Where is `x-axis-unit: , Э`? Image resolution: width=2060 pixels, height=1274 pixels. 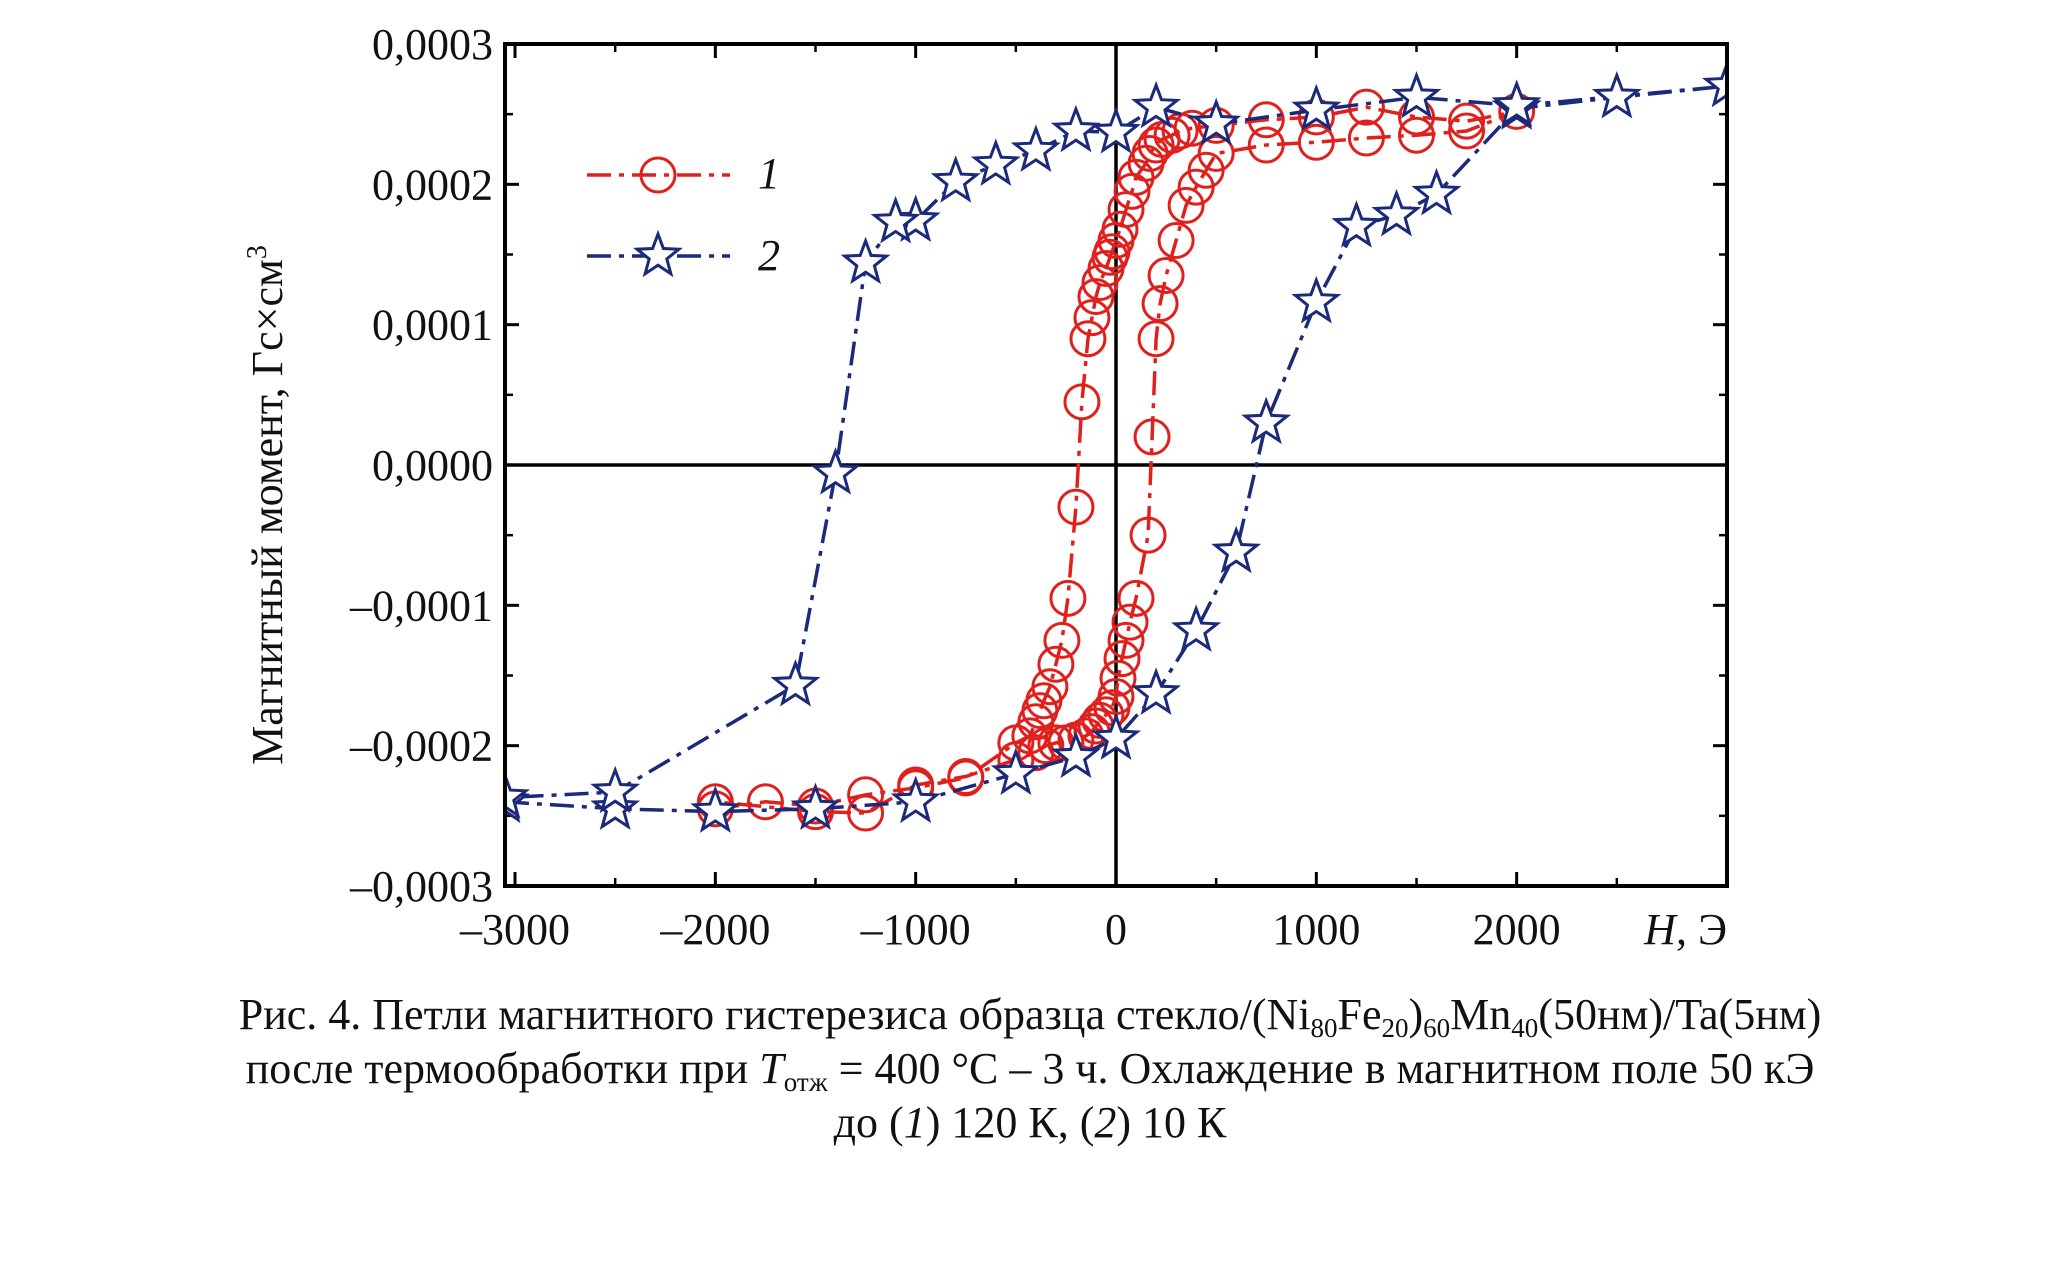
x-axis-unit: , Э is located at coordinates (1701, 929).